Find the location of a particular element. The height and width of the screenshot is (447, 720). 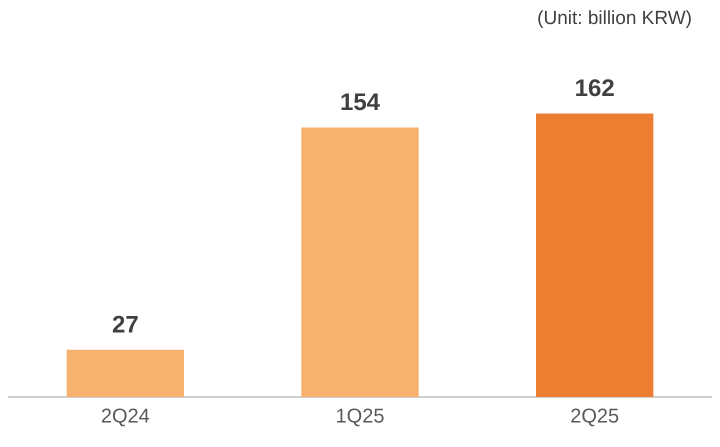

data-label: 162 is located at coordinates (594, 88).